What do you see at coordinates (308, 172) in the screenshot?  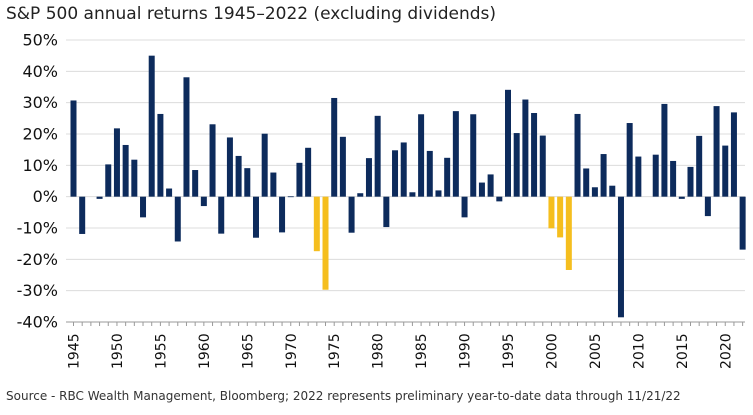 I see `bar-1972` at bounding box center [308, 172].